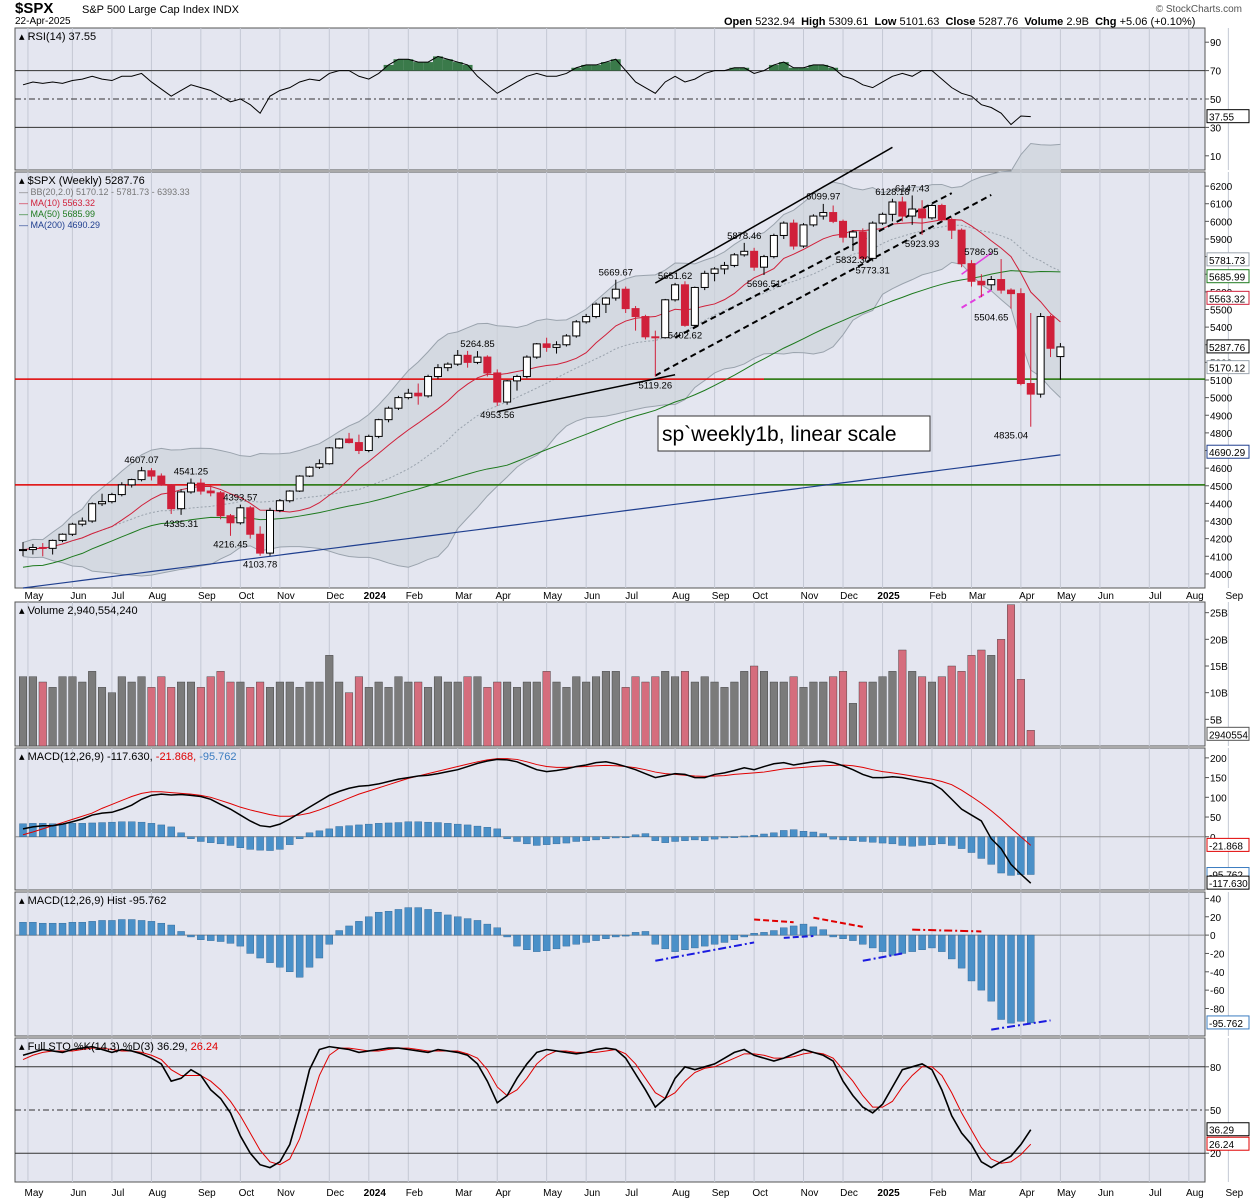 This screenshot has height=1200, width=1250. Describe the element at coordinates (1217, 954) in the screenshot. I see `axis-tick-label: -20` at that location.